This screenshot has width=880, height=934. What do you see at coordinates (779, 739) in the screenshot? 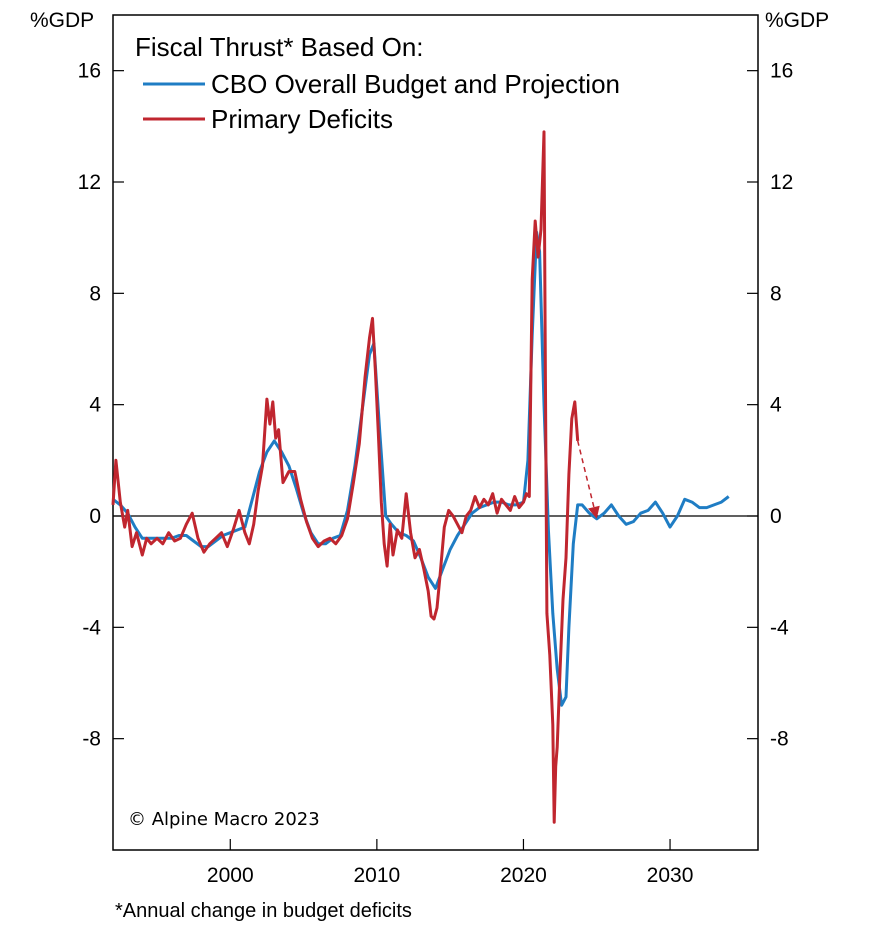
I see `y-tick-label-right: -8` at bounding box center [779, 739].